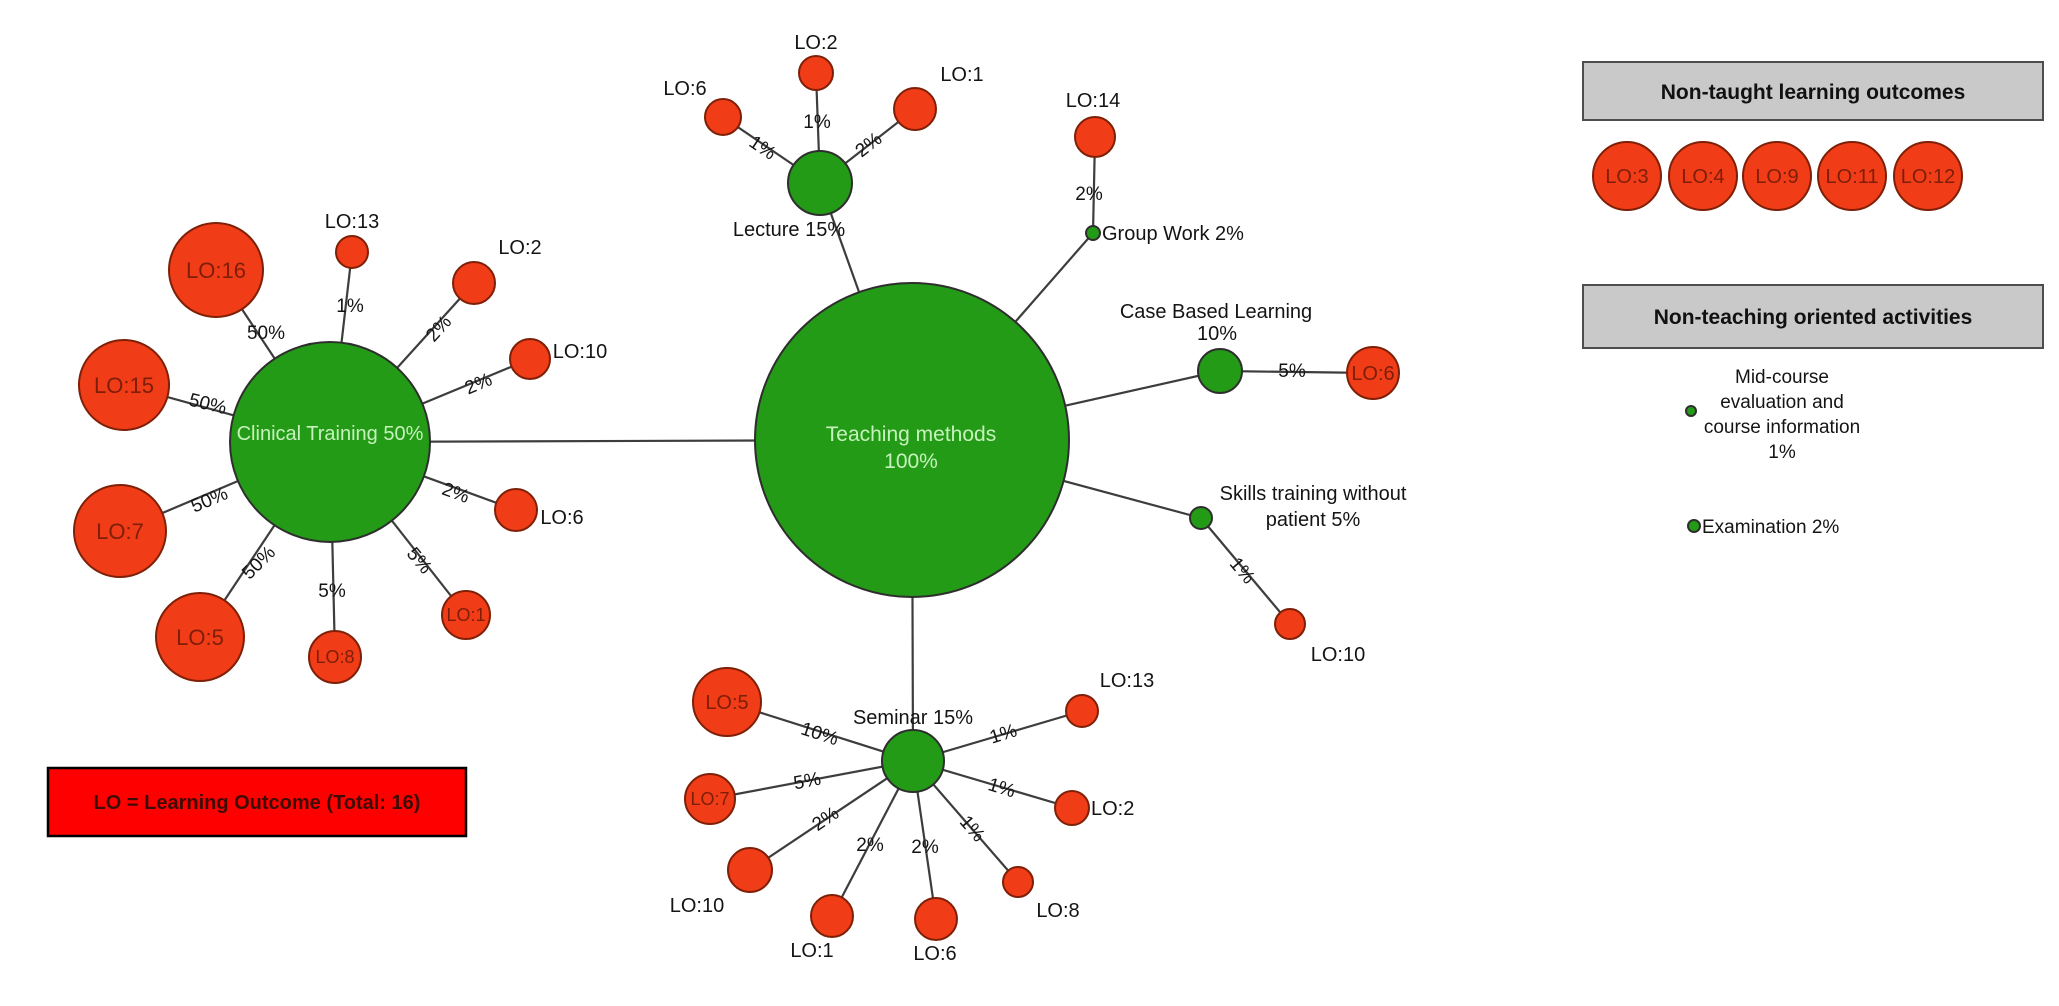  Describe the element at coordinates (474, 283) in the screenshot. I see `node-clinical-lo2` at that location.